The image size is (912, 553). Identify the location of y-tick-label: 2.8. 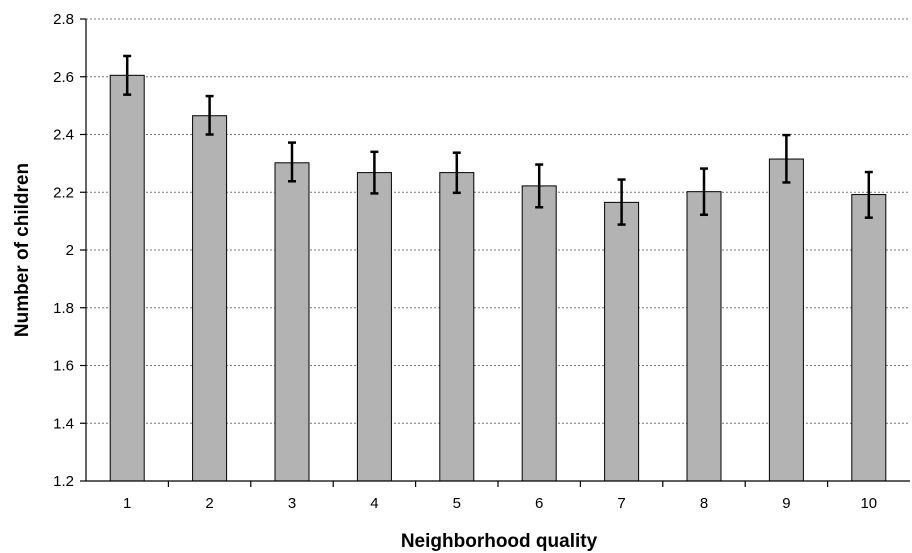
(63, 19).